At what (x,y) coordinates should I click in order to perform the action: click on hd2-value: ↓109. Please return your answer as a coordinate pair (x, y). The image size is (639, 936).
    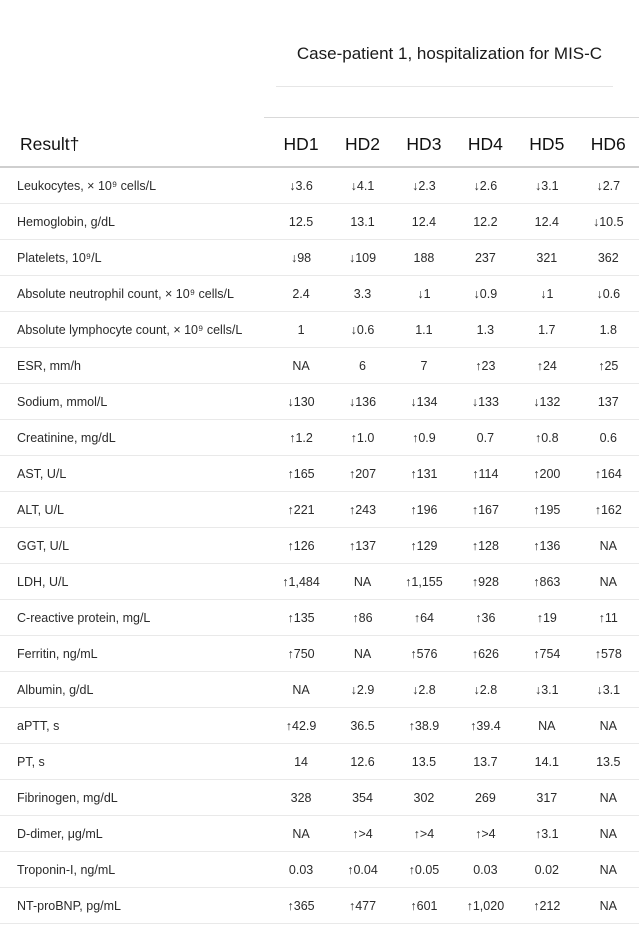
    Looking at the image, I should click on (362, 257).